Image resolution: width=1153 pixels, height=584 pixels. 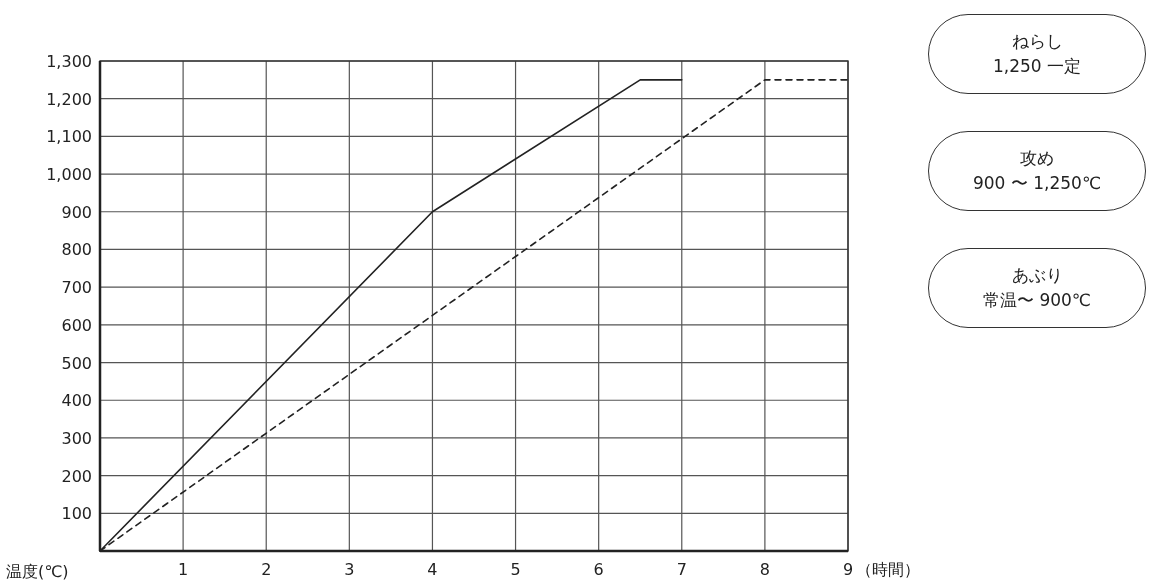 I want to click on y-tick-label: 700, so click(x=76, y=288).